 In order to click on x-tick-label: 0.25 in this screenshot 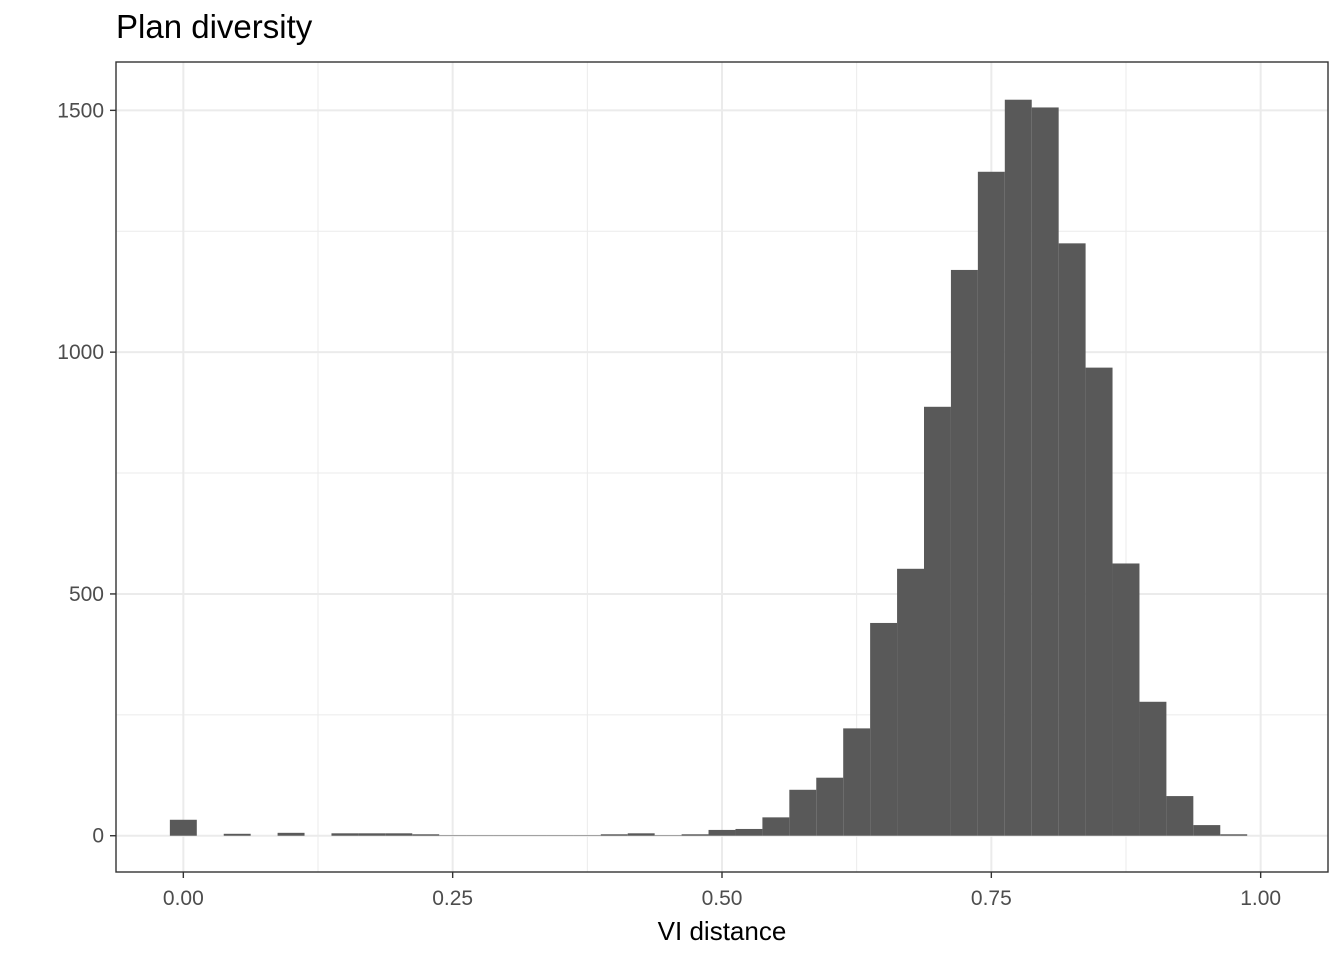, I will do `click(452, 898)`.